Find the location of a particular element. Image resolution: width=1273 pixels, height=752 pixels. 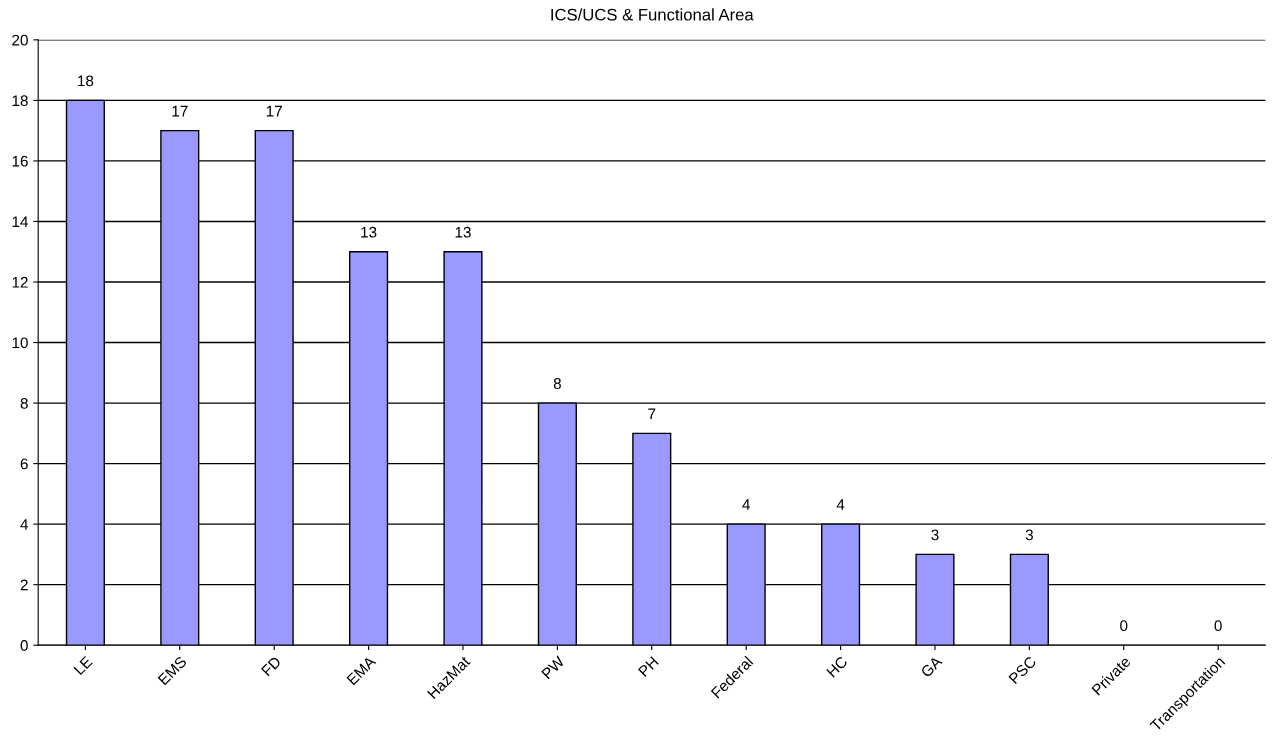

x-tick-label: LE is located at coordinates (83, 665).